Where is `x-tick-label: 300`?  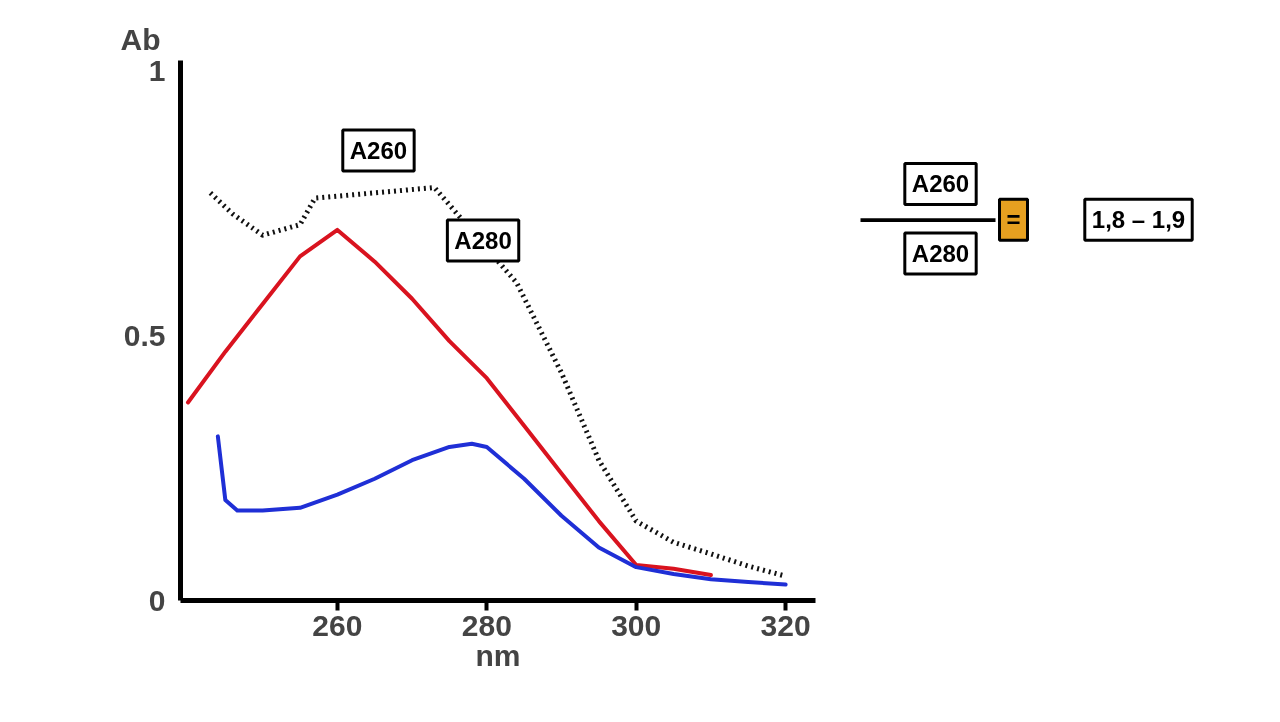 x-tick-label: 300 is located at coordinates (636, 625).